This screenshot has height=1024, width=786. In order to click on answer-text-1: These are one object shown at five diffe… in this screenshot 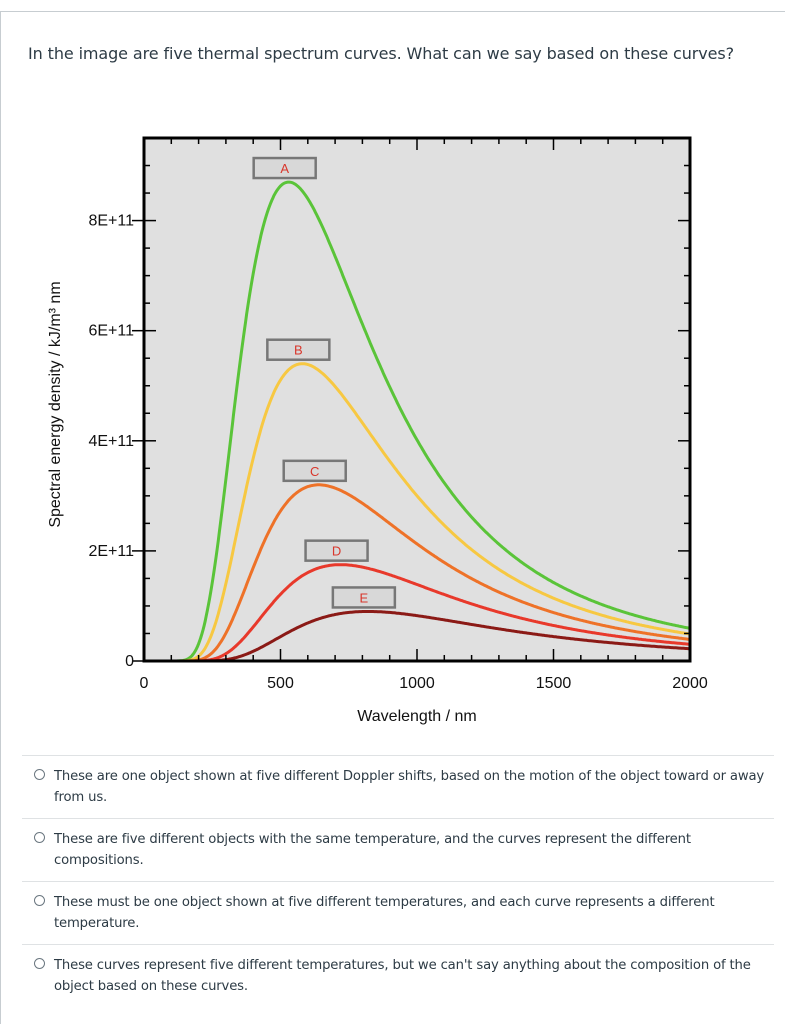, I will do `click(409, 787)`.